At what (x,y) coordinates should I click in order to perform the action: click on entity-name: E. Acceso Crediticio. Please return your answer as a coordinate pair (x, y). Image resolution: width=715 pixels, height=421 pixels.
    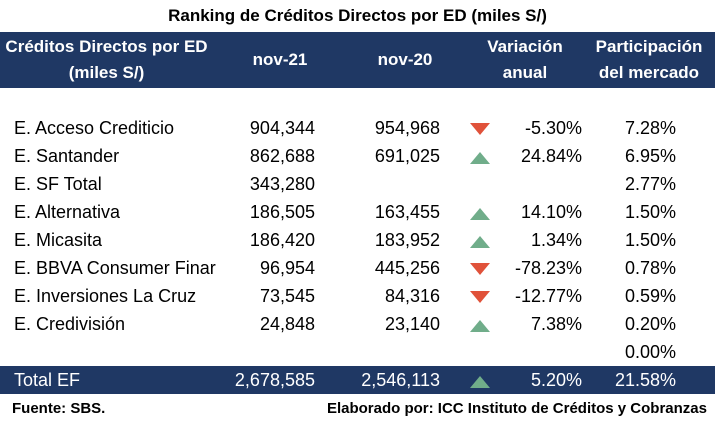
    Looking at the image, I should click on (94, 128).